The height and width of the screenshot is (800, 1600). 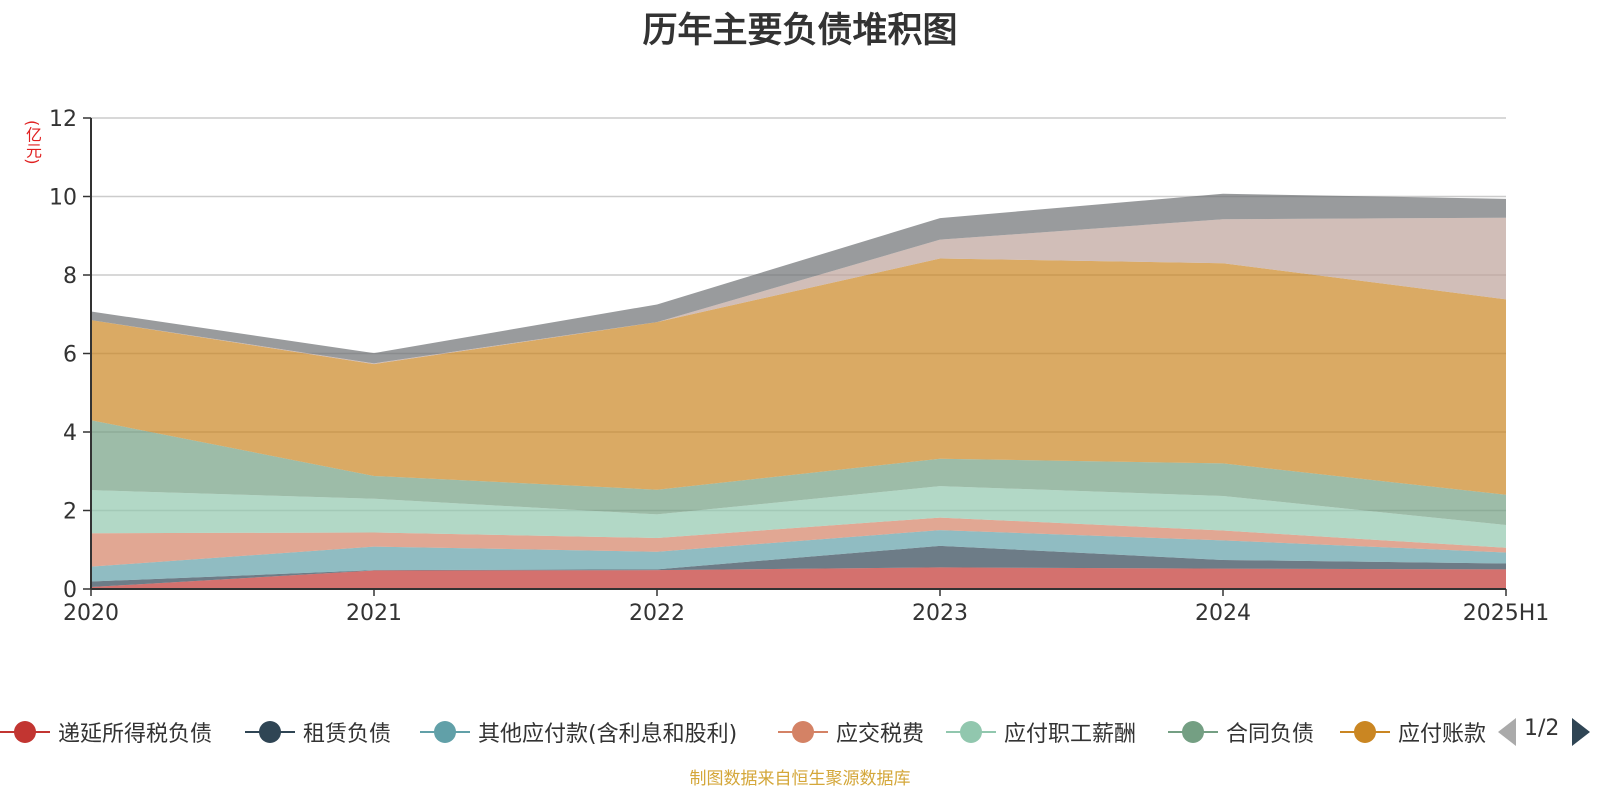 What do you see at coordinates (798, 542) in the screenshot?
I see `area-series-应交税费` at bounding box center [798, 542].